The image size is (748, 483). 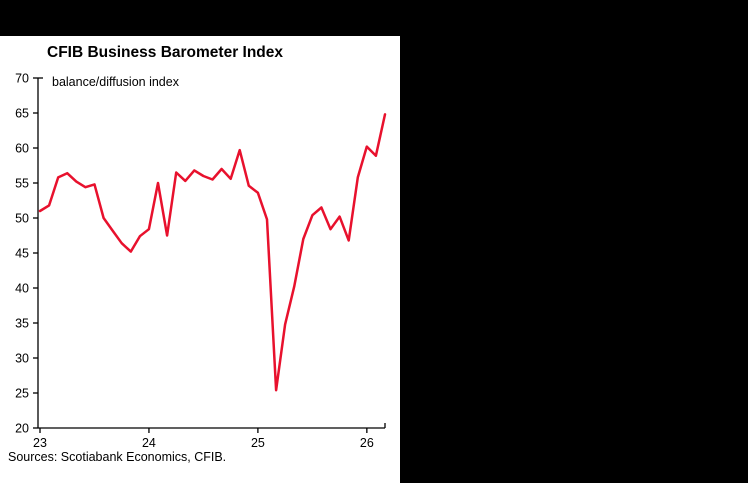 I want to click on chart-title: CFIB Business Barometer Index, so click(x=165, y=52).